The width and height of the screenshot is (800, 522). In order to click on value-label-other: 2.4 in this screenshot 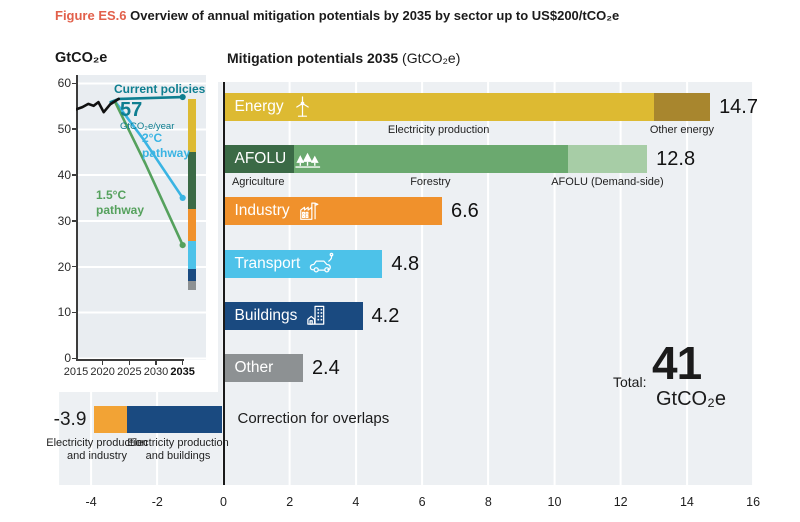, I will do `click(325, 368)`.